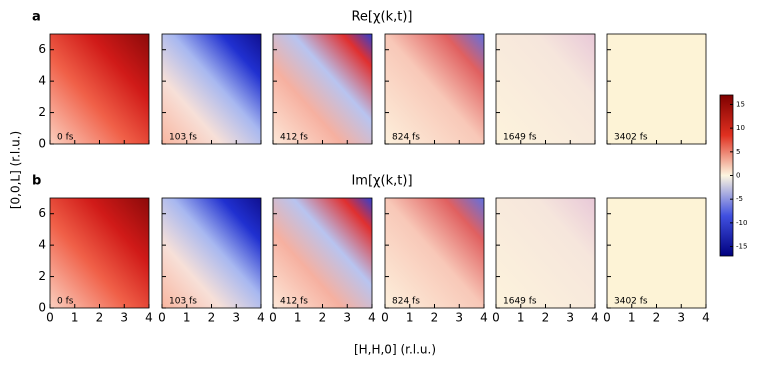 The width and height of the screenshot is (763, 372). I want to click on x-axis-label: [H,H,0] (r.l.u.), so click(395, 350).